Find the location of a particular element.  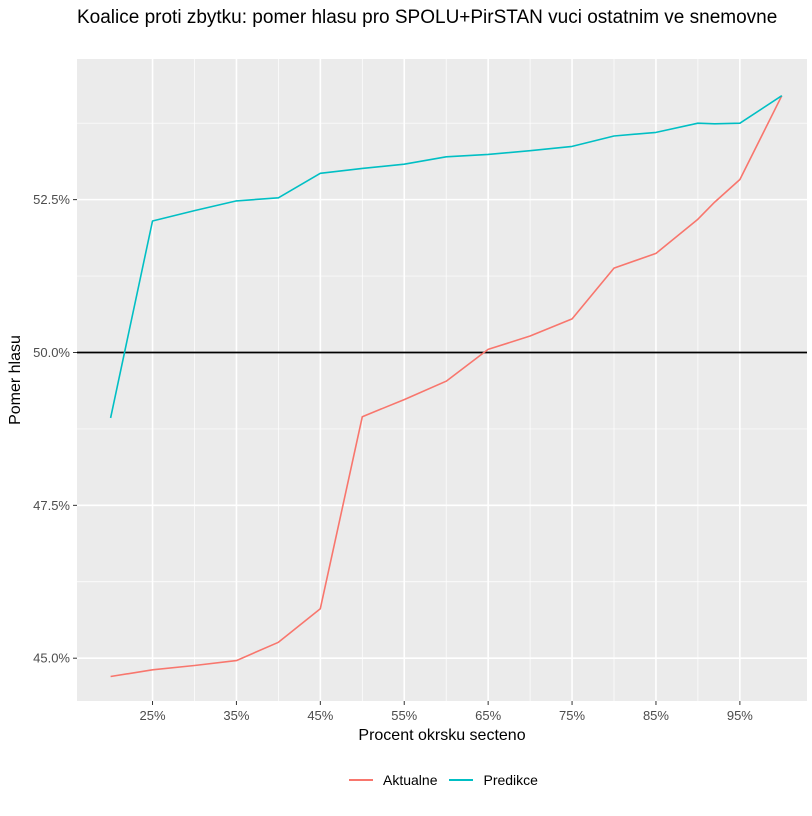

y-tick-label: 47.5% is located at coordinates (51, 505).